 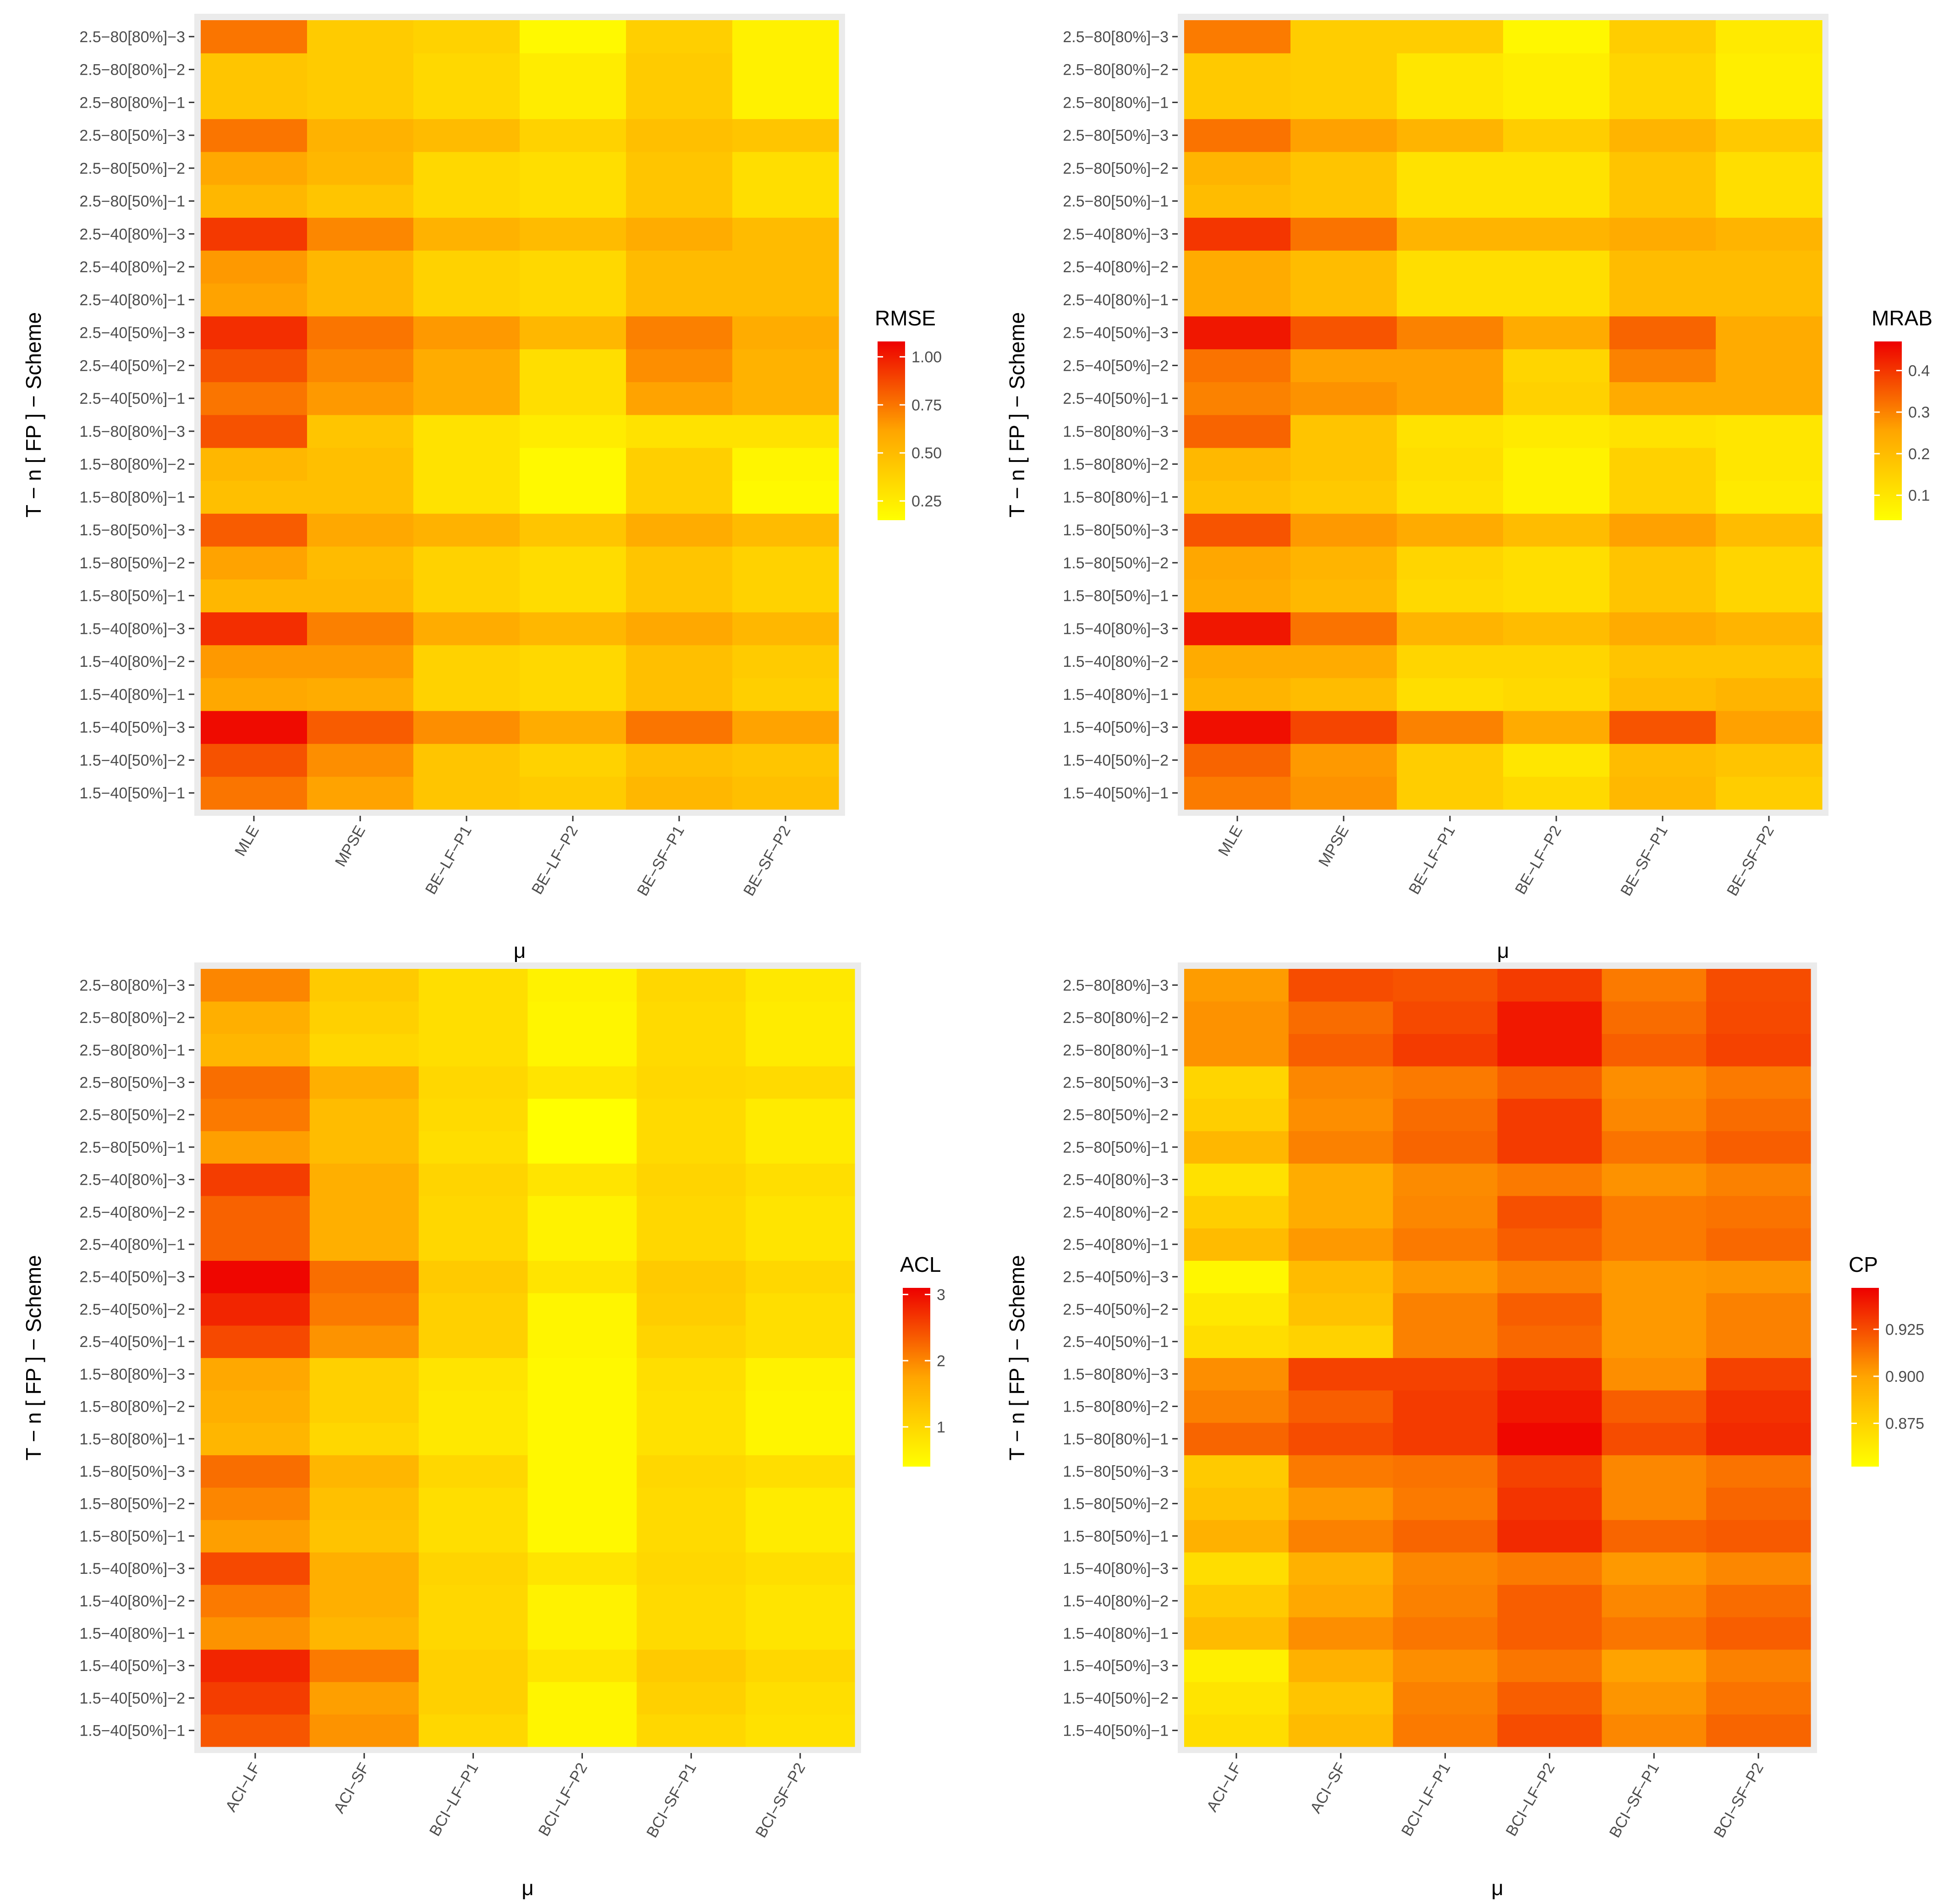 I want to click on x-tick-label: BE−LF−P1, so click(x=1432, y=860).